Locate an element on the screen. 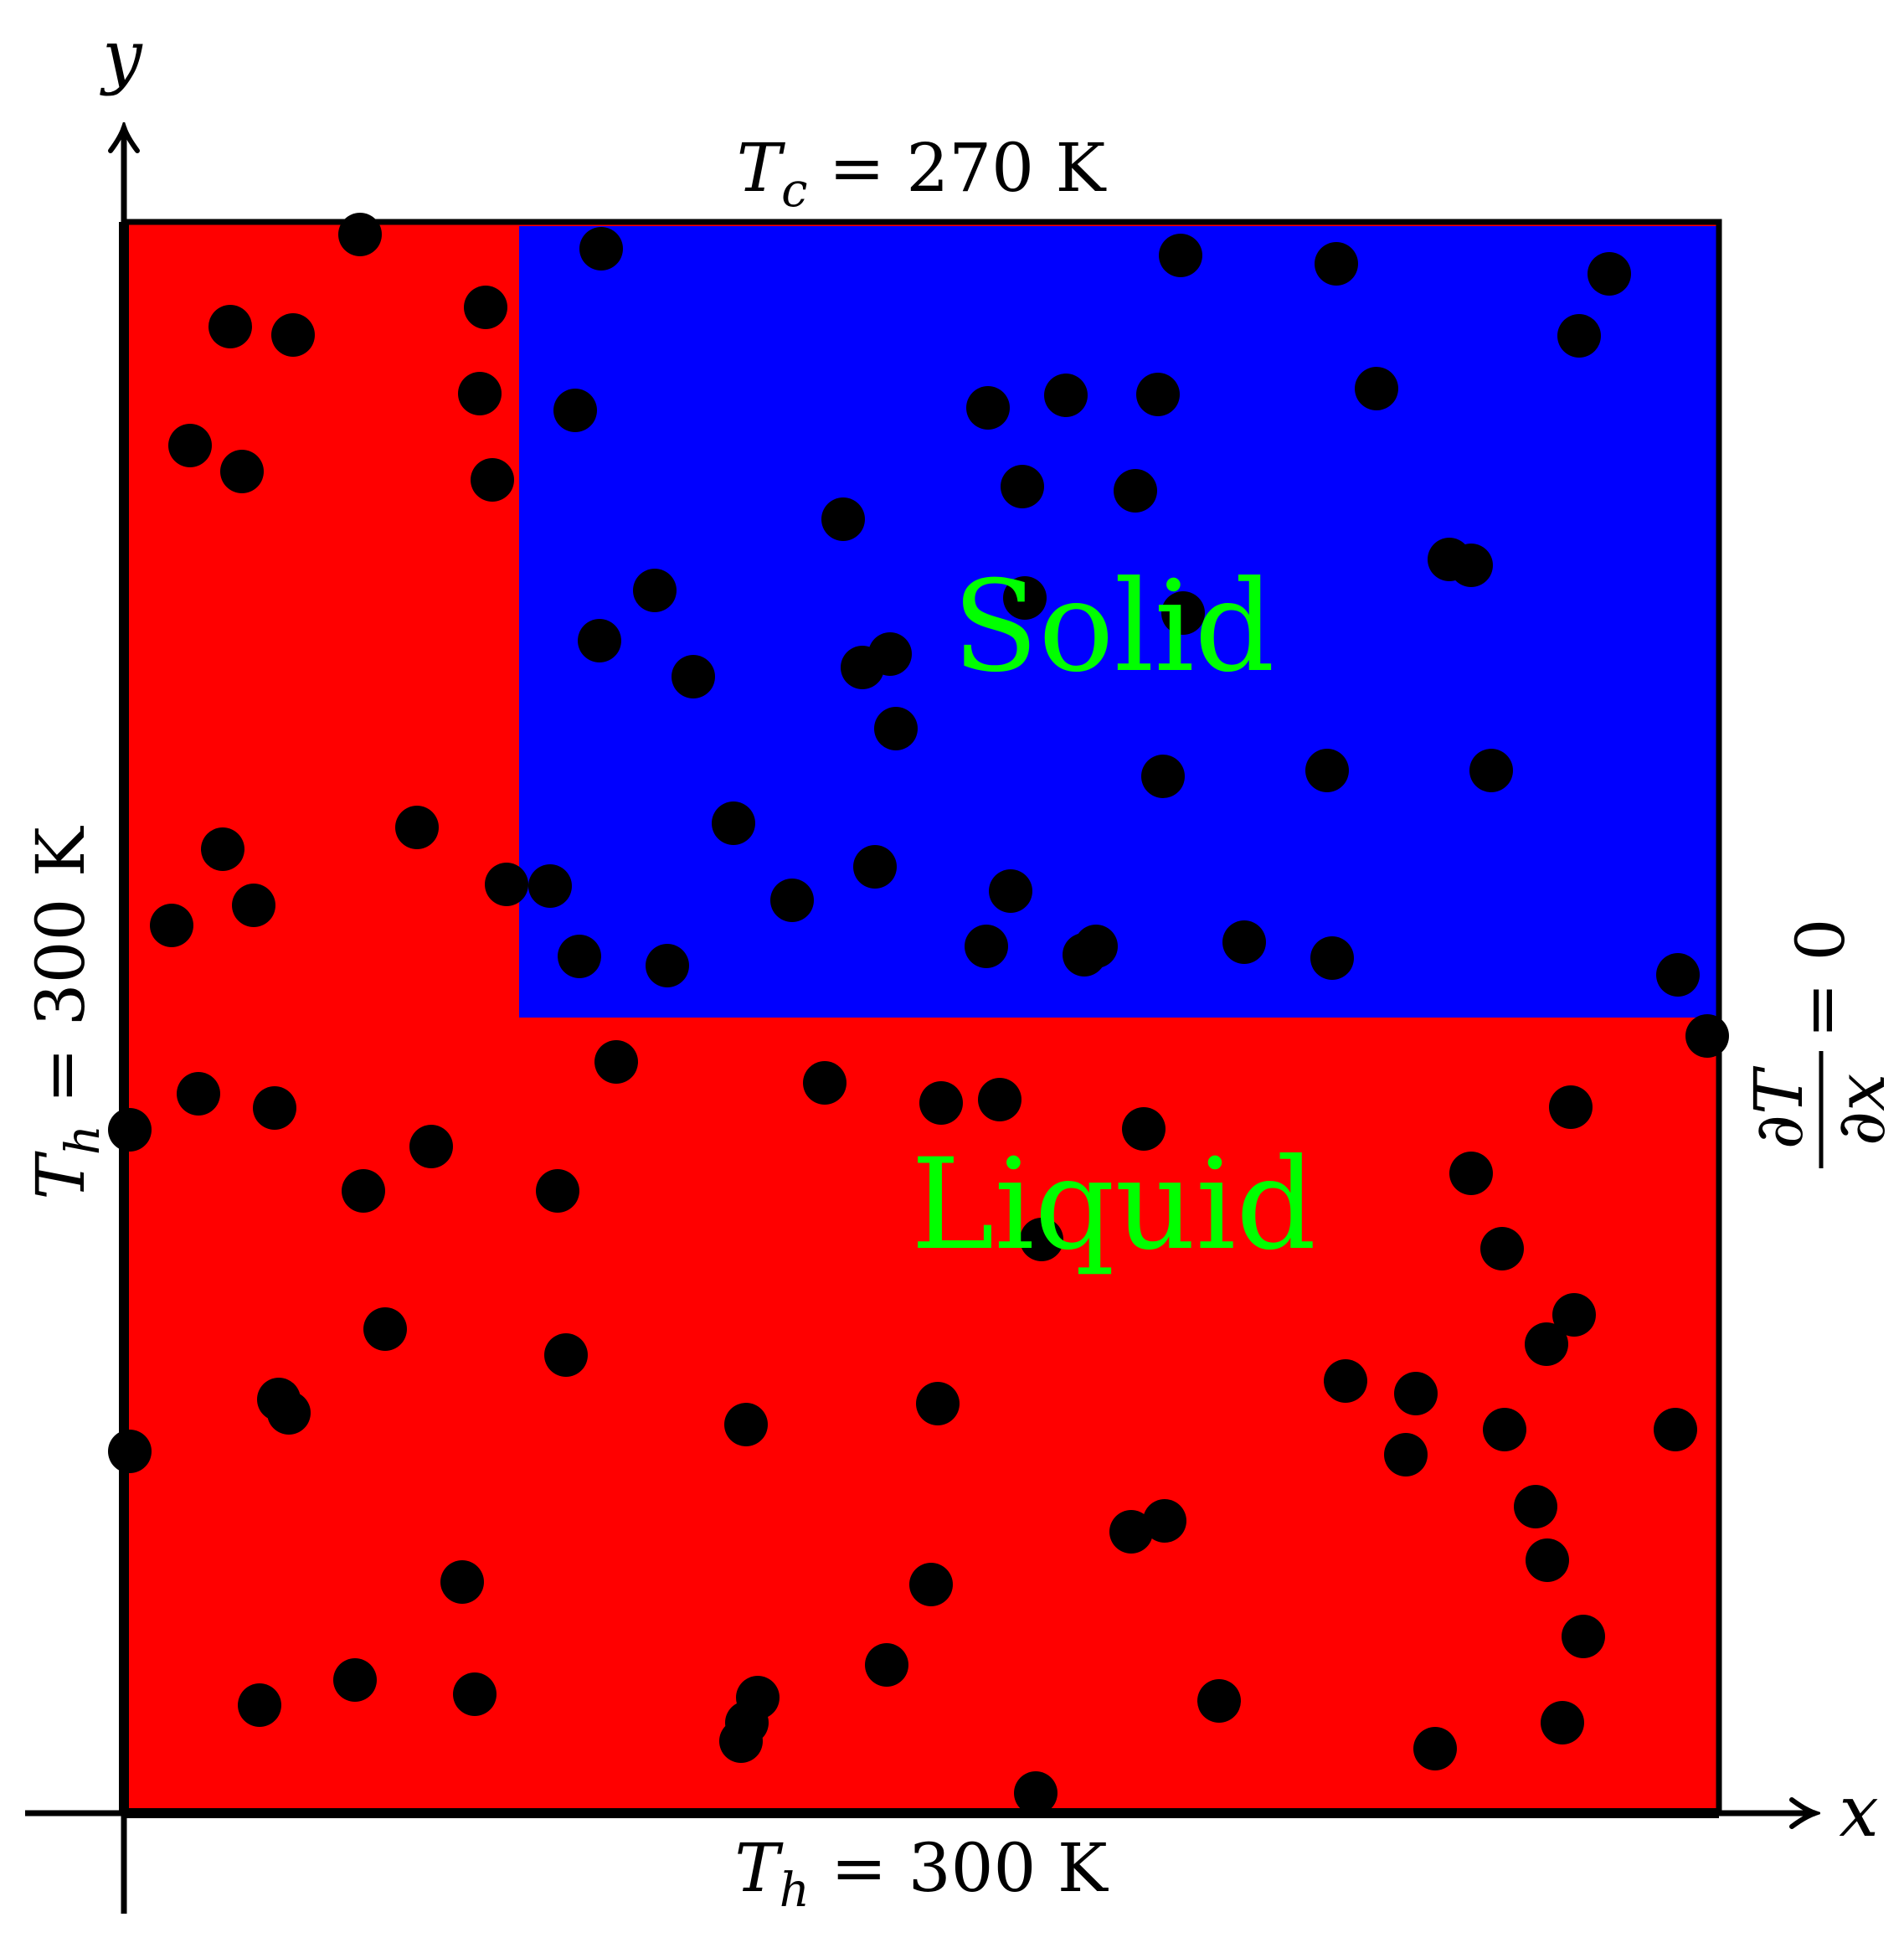 The height and width of the screenshot is (1948, 1904). left-boundary-symbol: T is located at coordinates (61, 1175).